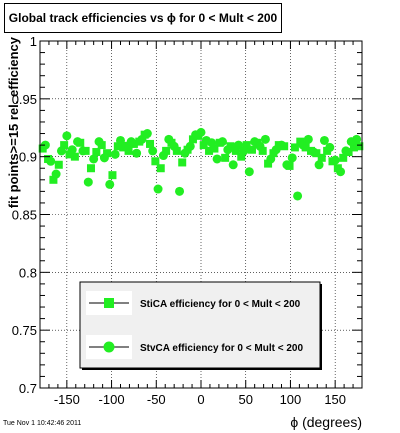 This screenshot has width=400, height=433. I want to click on y-tick-label: 0.8, so click(28, 272).